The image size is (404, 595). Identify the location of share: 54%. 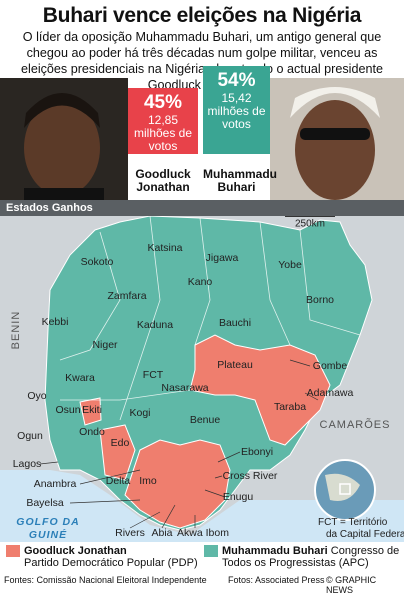
(236, 80).